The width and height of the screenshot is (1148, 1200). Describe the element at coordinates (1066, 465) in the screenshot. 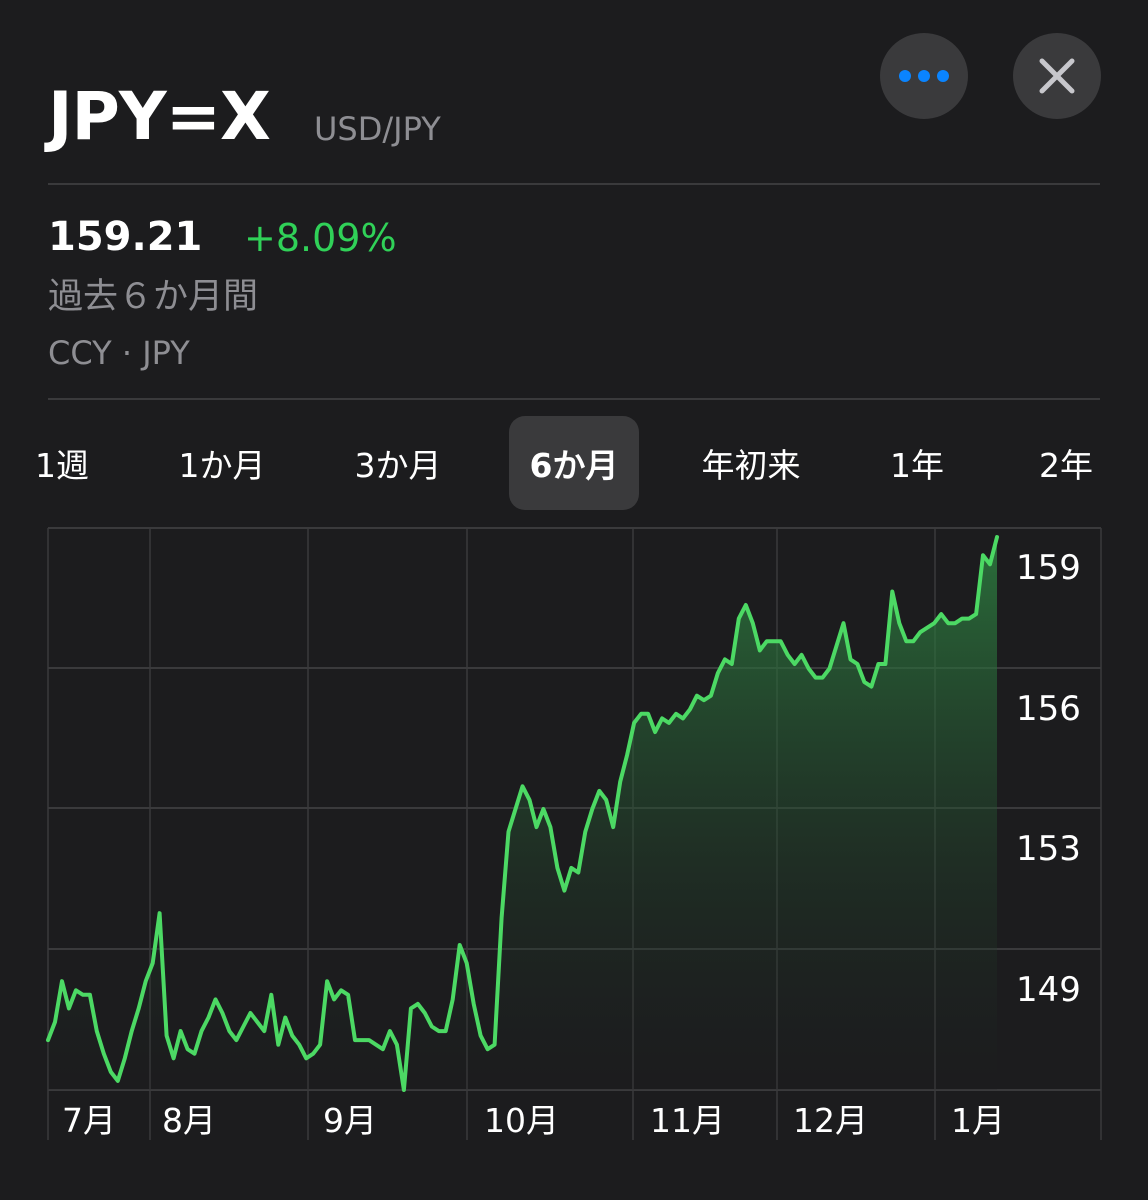

I see `tab-2-years: 2年` at that location.